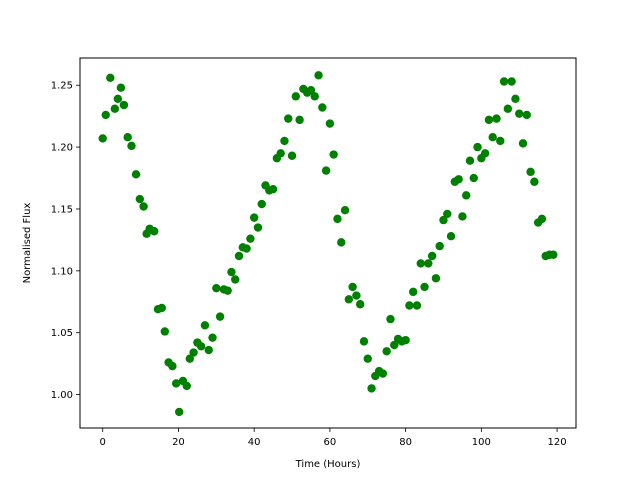 This screenshot has height=480, width=640. I want to click on x-tick-label: 60, so click(330, 442).